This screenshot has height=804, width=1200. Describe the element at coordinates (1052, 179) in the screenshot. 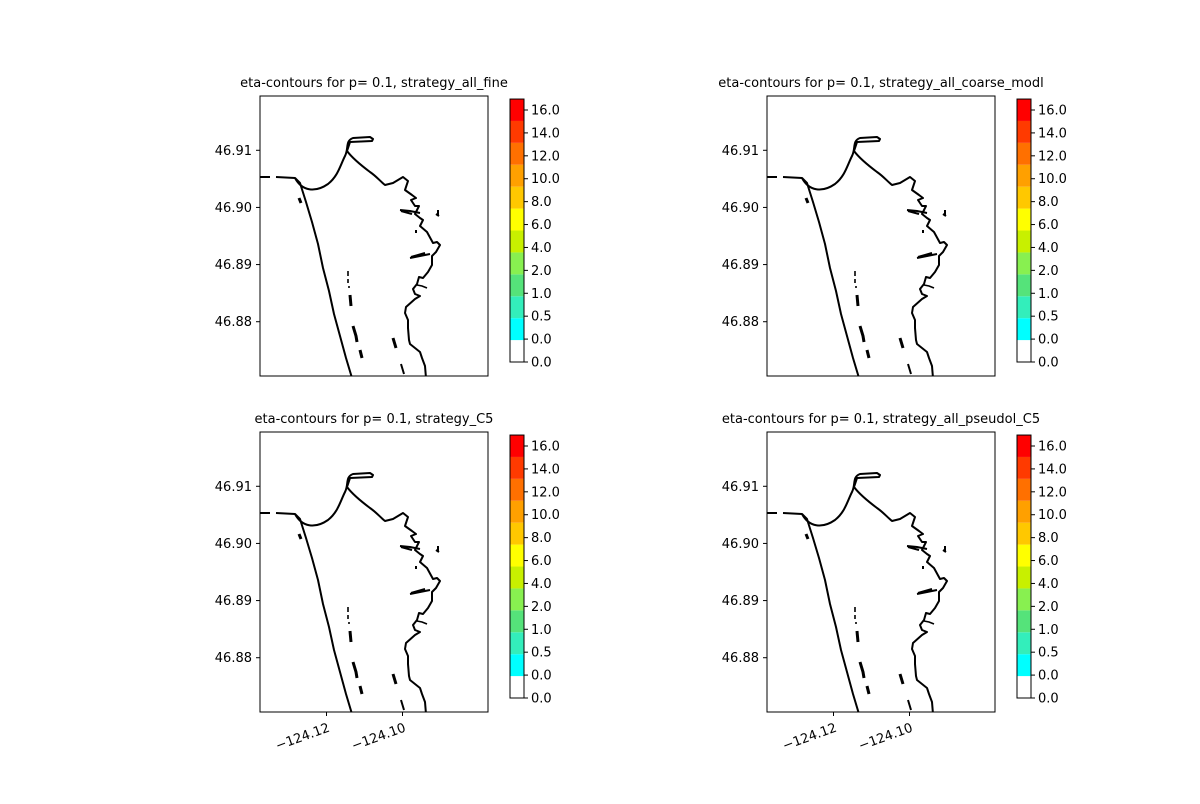

I see `colorbar-tick-label: 10.0` at that location.